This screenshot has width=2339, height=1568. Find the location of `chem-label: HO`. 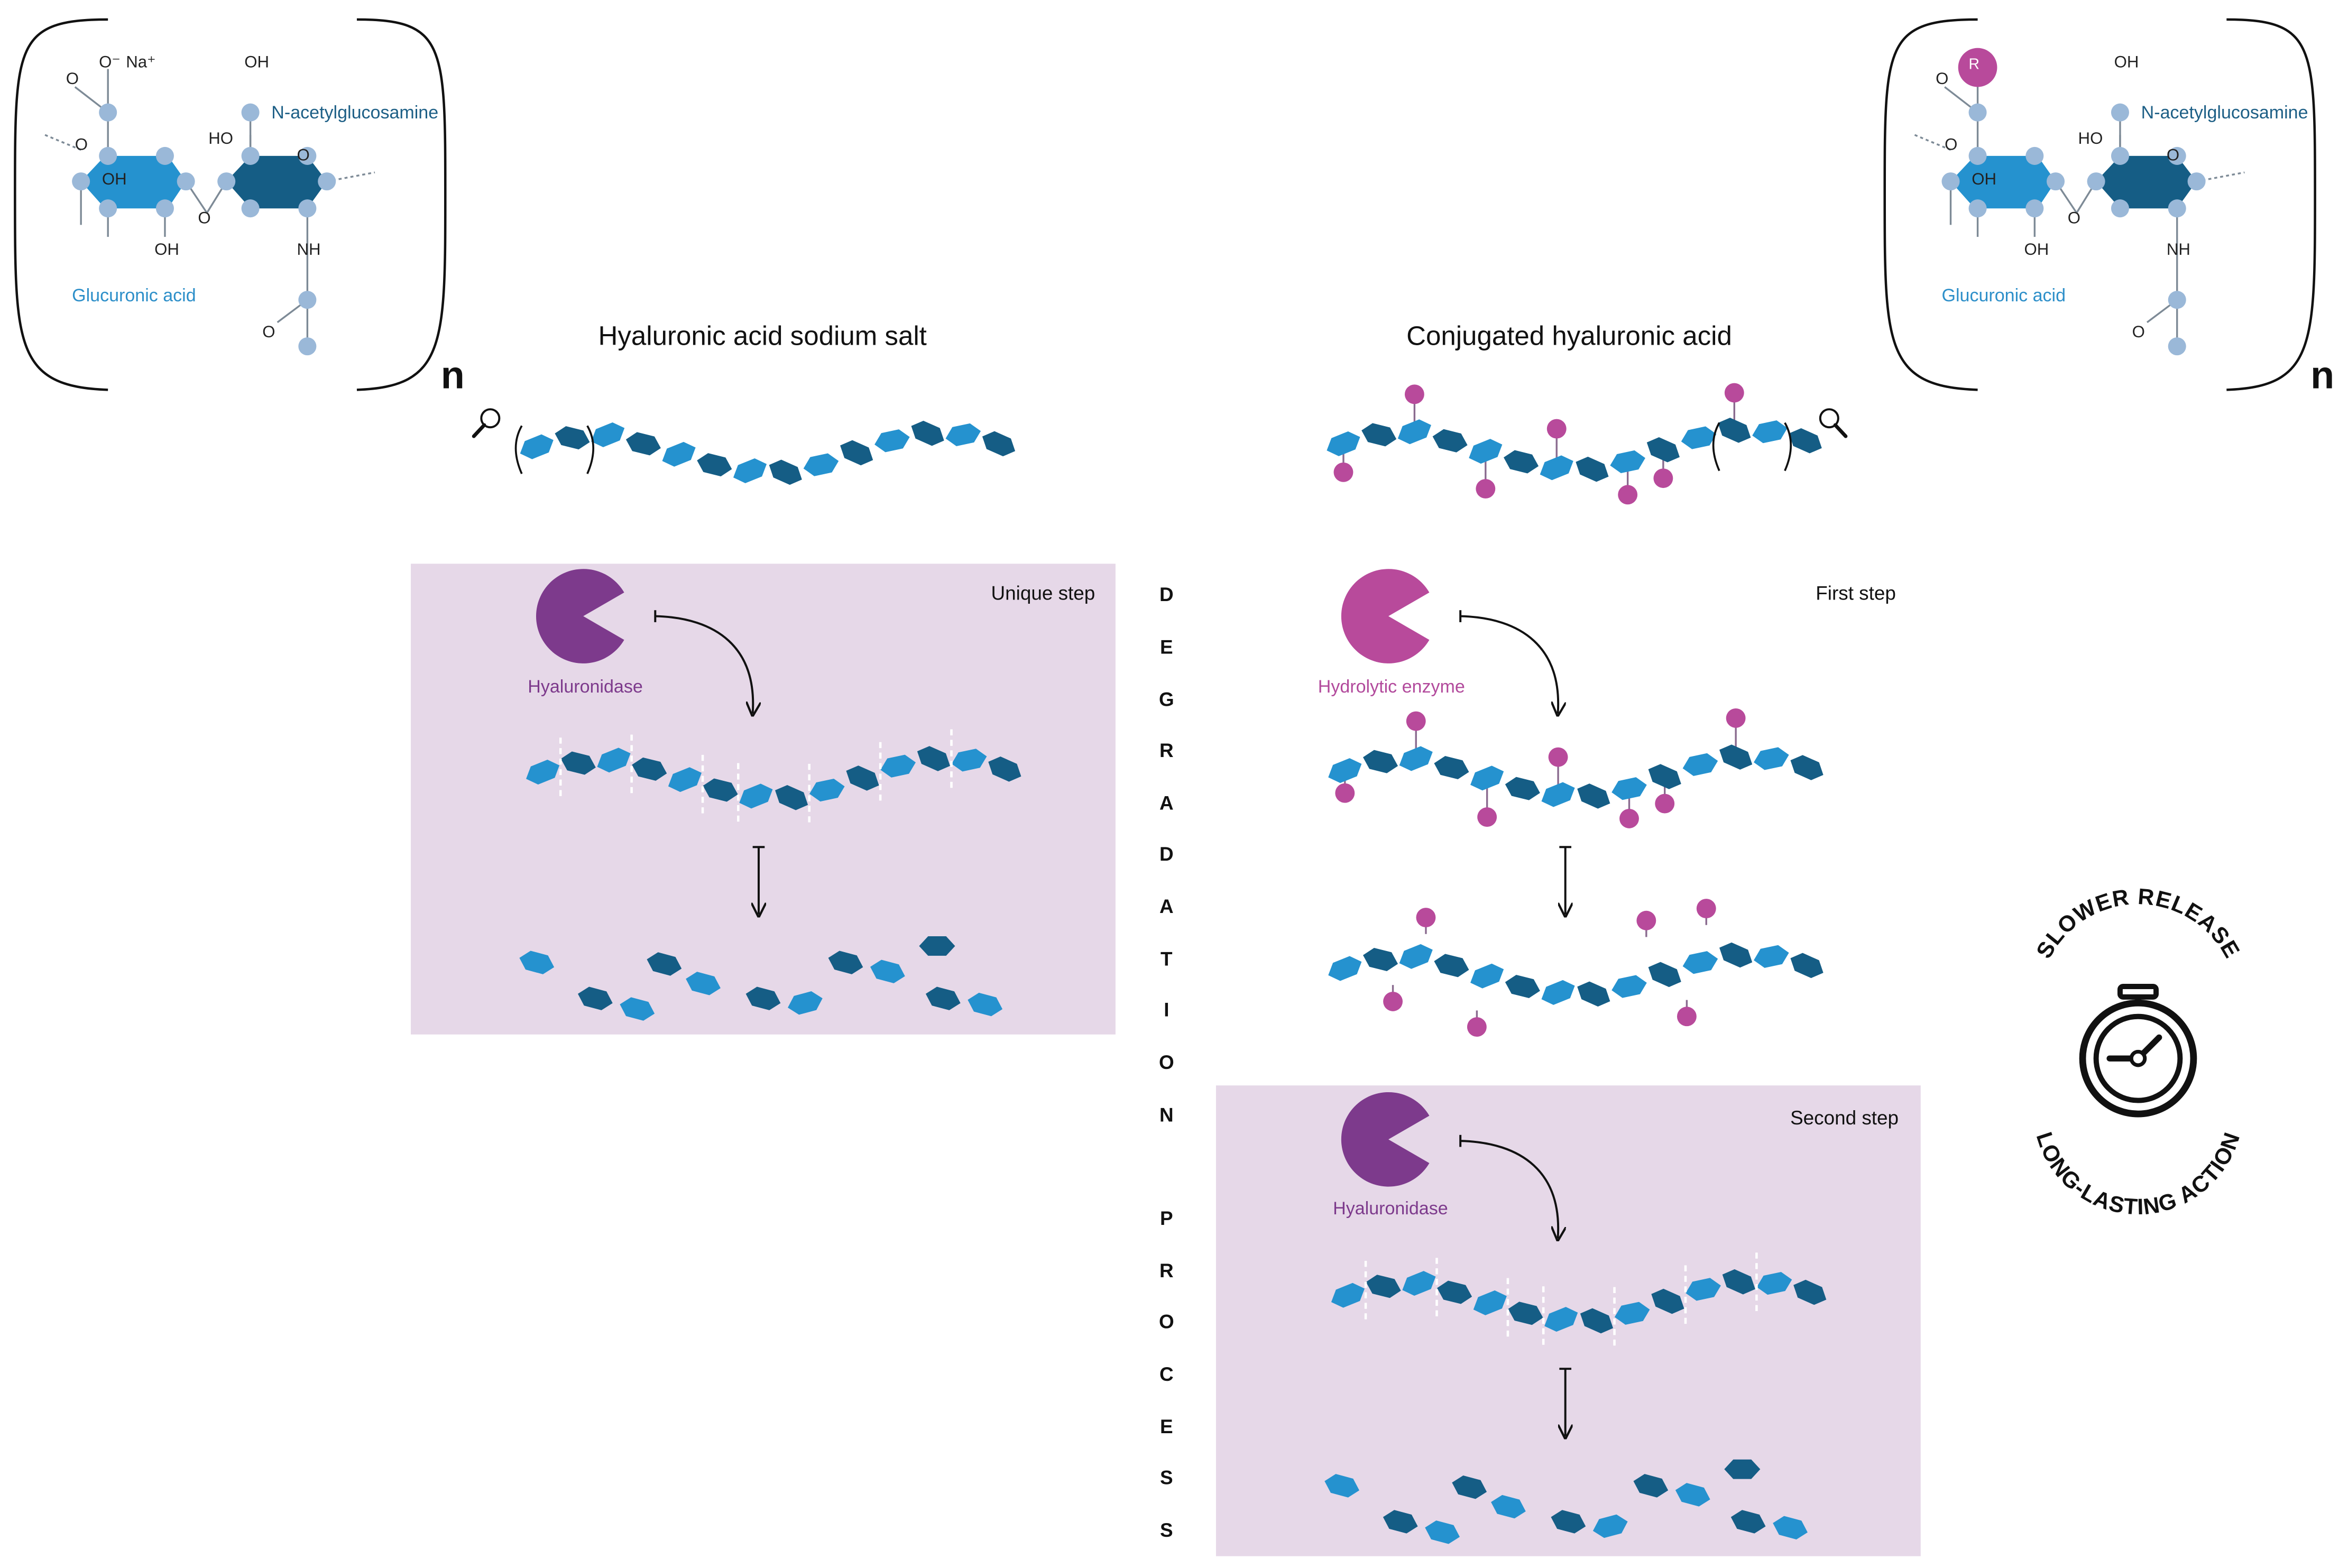

chem-label: HO is located at coordinates (220, 139).